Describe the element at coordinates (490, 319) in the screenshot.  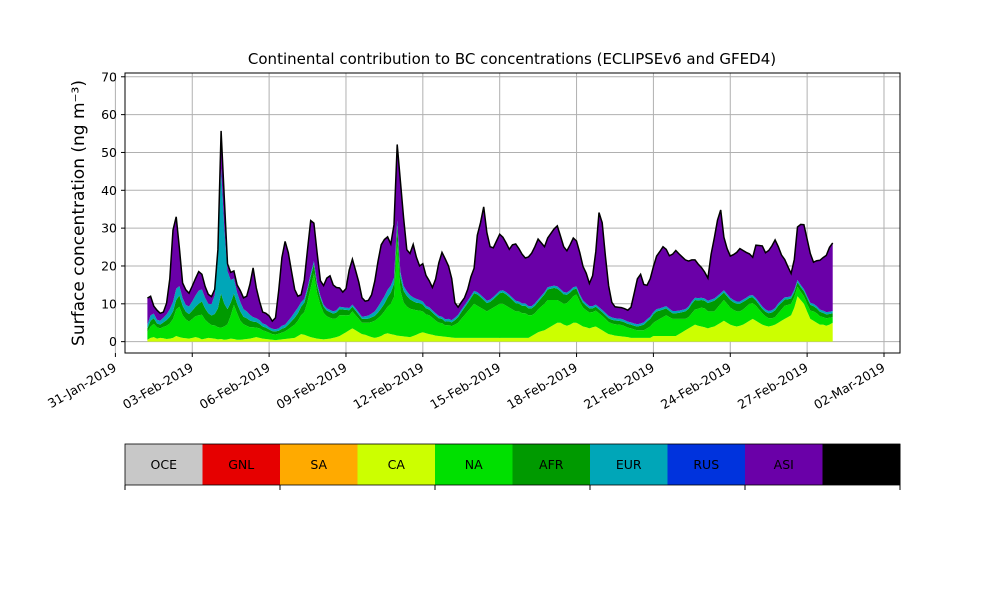
I see `area-ca` at that location.